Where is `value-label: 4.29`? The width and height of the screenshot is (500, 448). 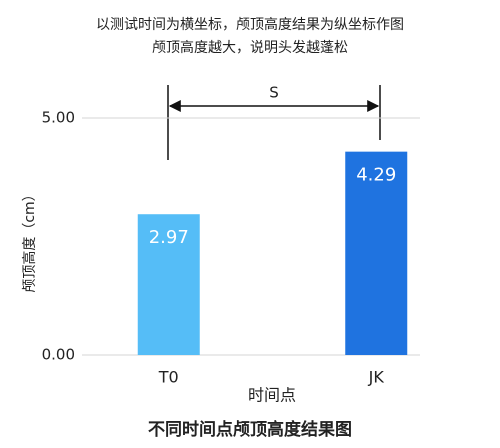 value-label: 4.29 is located at coordinates (376, 175).